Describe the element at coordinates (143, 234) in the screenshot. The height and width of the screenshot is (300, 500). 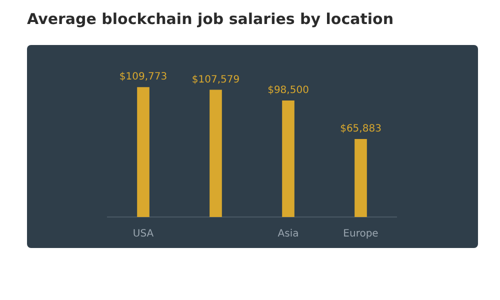
I see `x-tick-label: USA` at that location.